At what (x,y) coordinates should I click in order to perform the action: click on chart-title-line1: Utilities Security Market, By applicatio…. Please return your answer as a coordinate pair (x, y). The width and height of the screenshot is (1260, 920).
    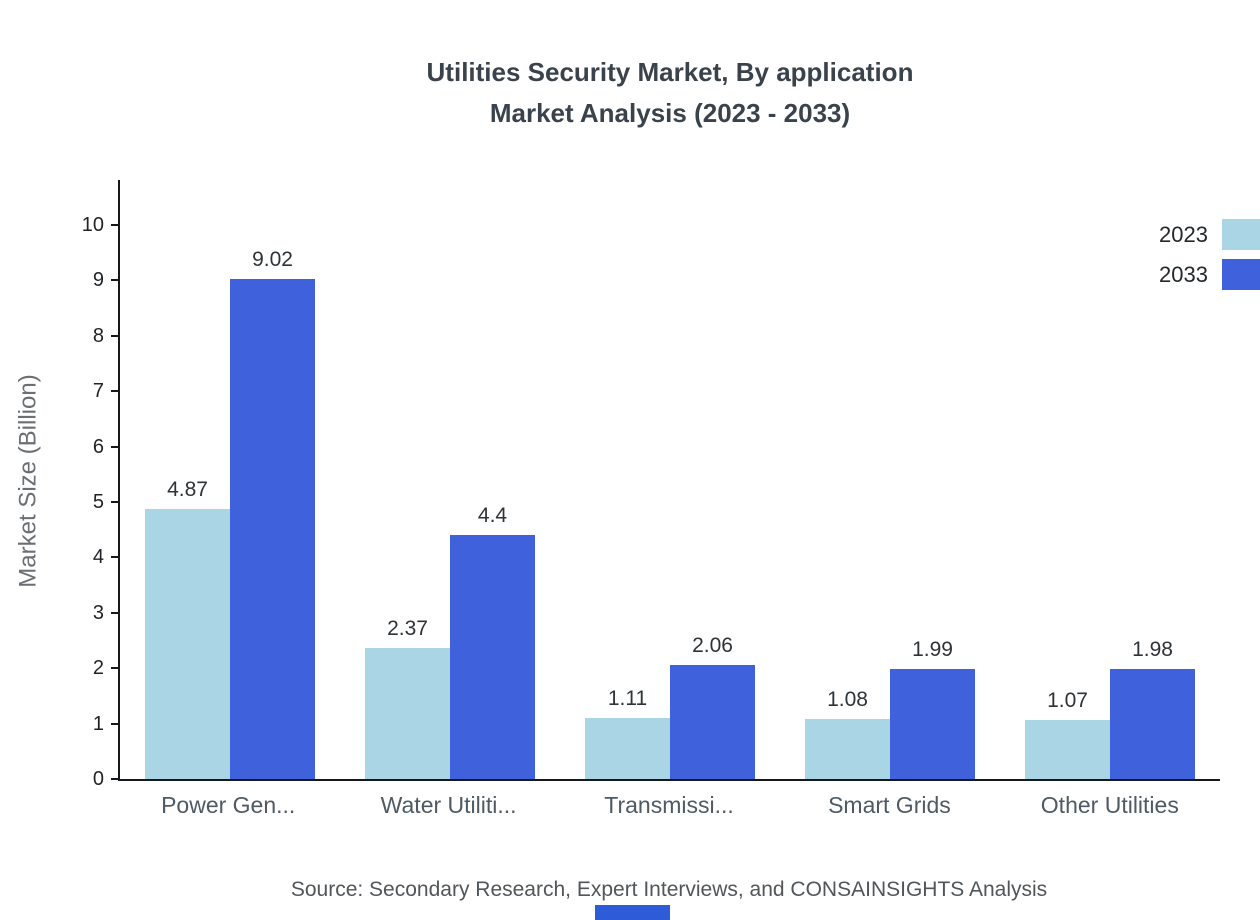
    Looking at the image, I should click on (670, 72).